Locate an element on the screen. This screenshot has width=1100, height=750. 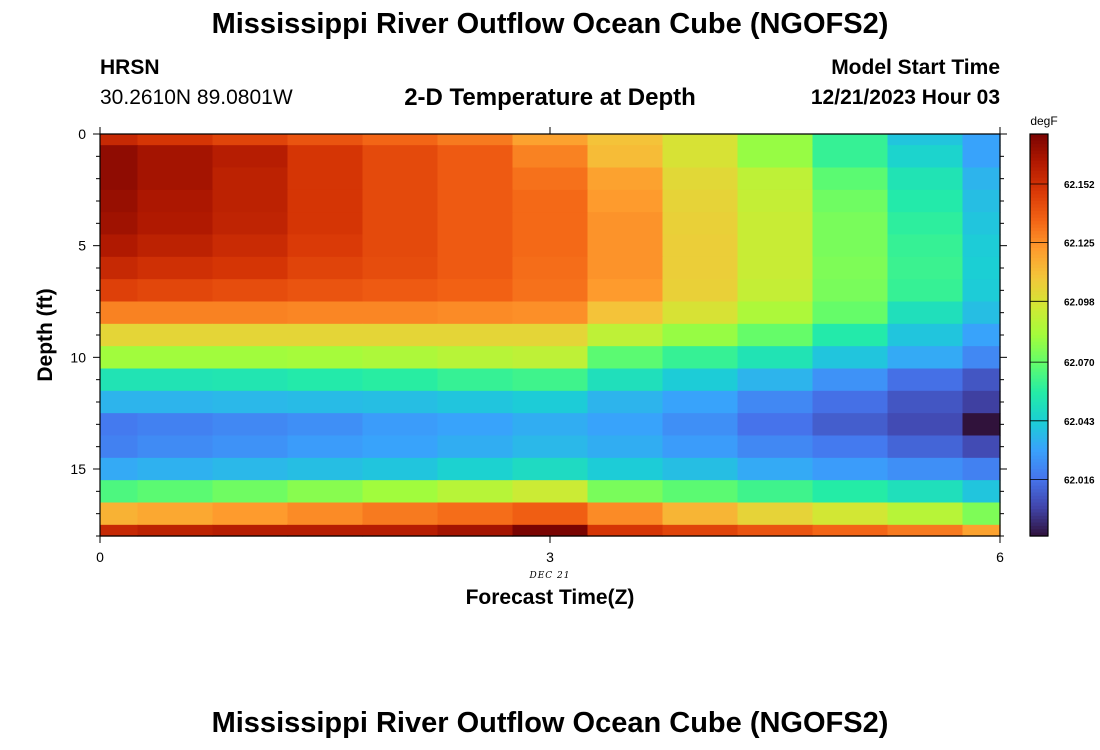
station-name: HRSN is located at coordinates (130, 67).